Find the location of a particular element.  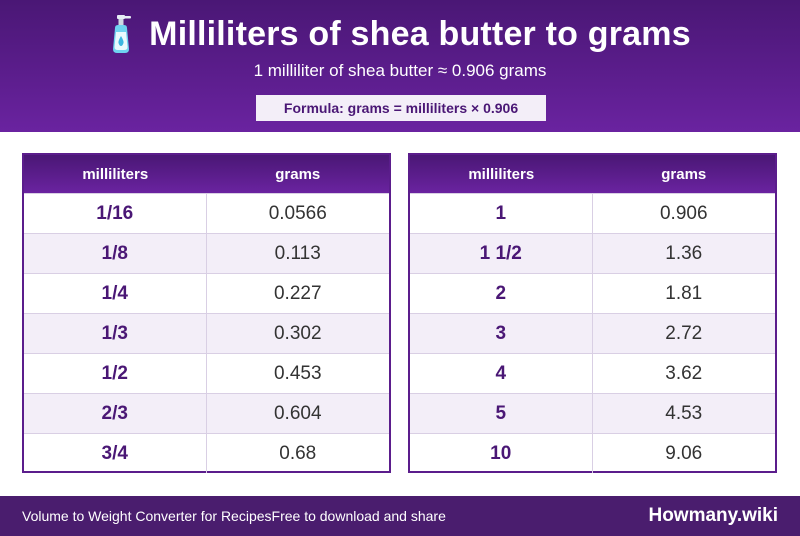

milliliters-cell: 1/8 is located at coordinates (115, 253).